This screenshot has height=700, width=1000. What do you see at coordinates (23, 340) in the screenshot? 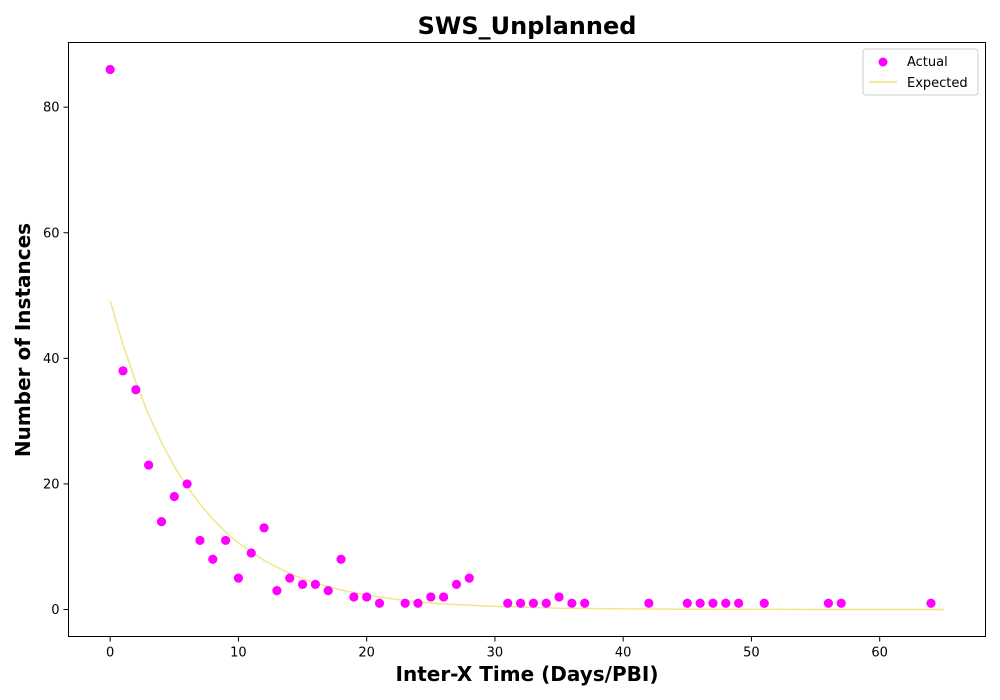
I see `y-axis-label: Number of Instances` at bounding box center [23, 340].